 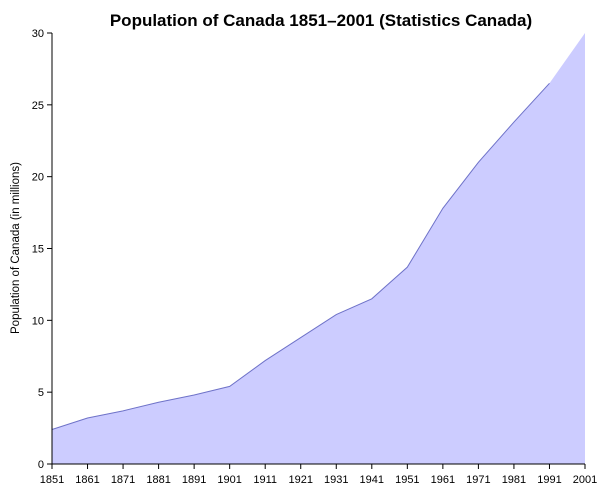 What do you see at coordinates (38, 34) in the screenshot?
I see `y-tick-label: 30` at bounding box center [38, 34].